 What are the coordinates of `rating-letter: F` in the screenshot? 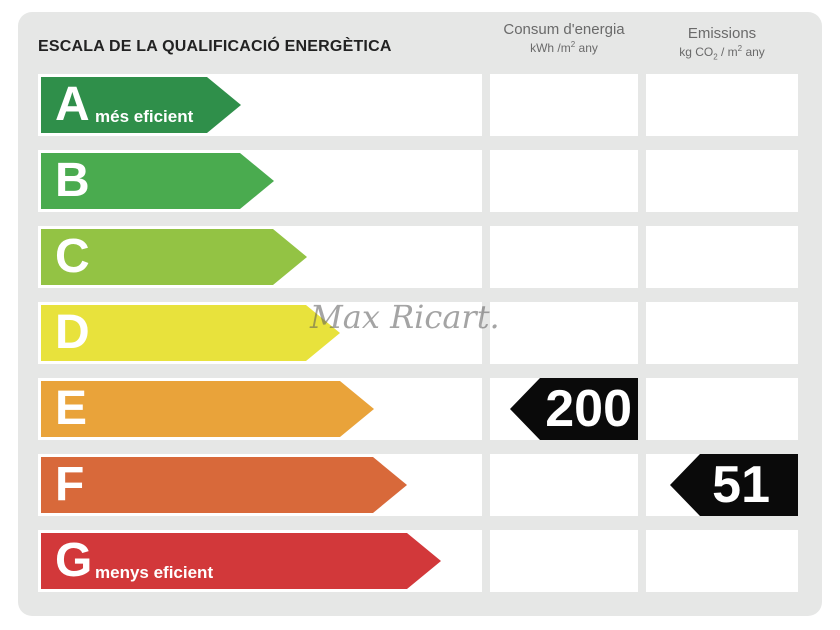 It's located at (70, 484).